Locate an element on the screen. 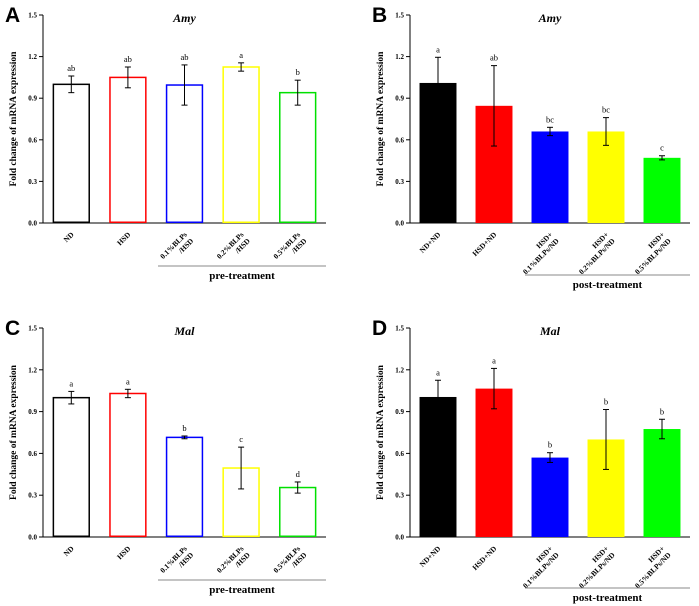 Image resolution: width=699 pixels, height=606 pixels. panel-letter: D is located at coordinates (379, 328).